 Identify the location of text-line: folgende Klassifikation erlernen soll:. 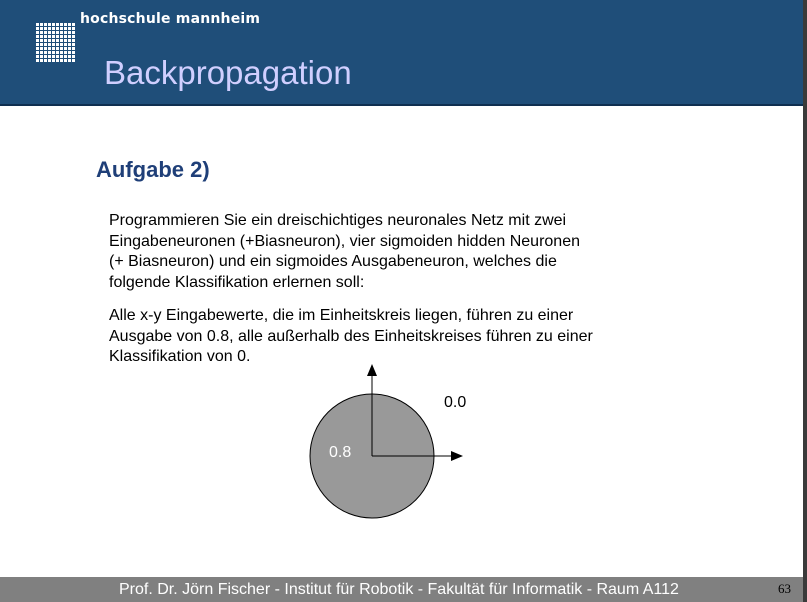
(237, 282).